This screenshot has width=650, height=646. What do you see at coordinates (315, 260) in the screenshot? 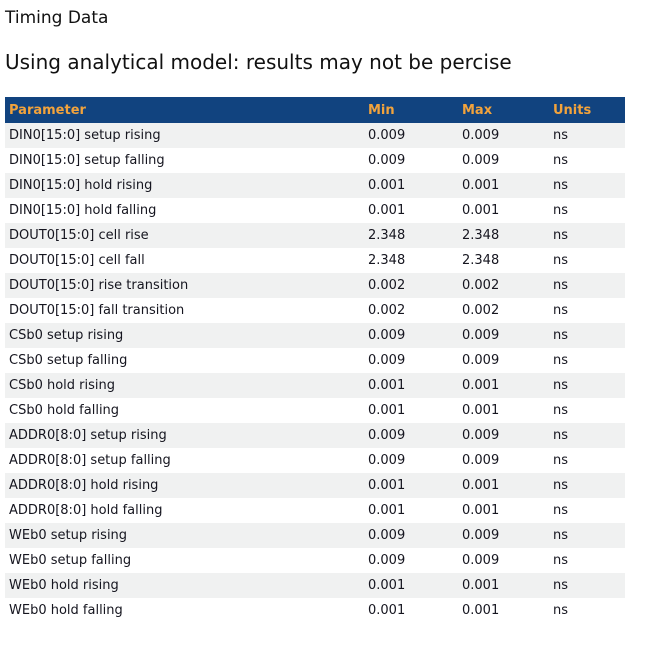
I see `table-row: DOUT0[15:0] cell fall 2.348 2.348 ns` at bounding box center [315, 260].